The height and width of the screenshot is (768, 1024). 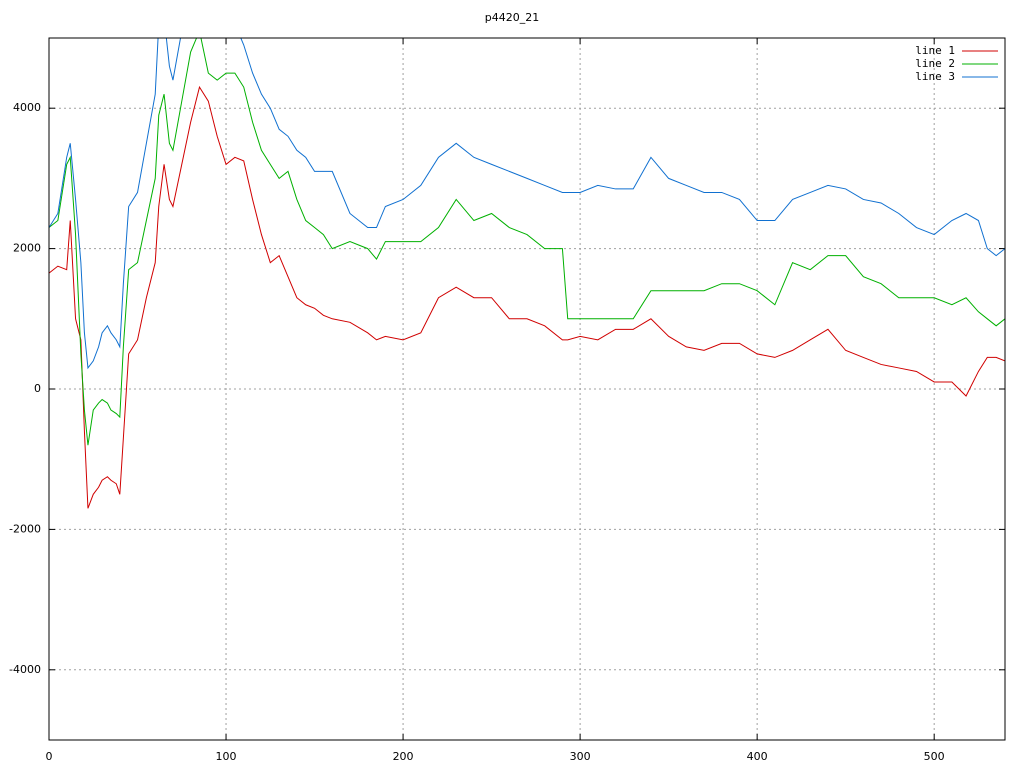 I want to click on x-tick-label: 400, so click(x=757, y=756).